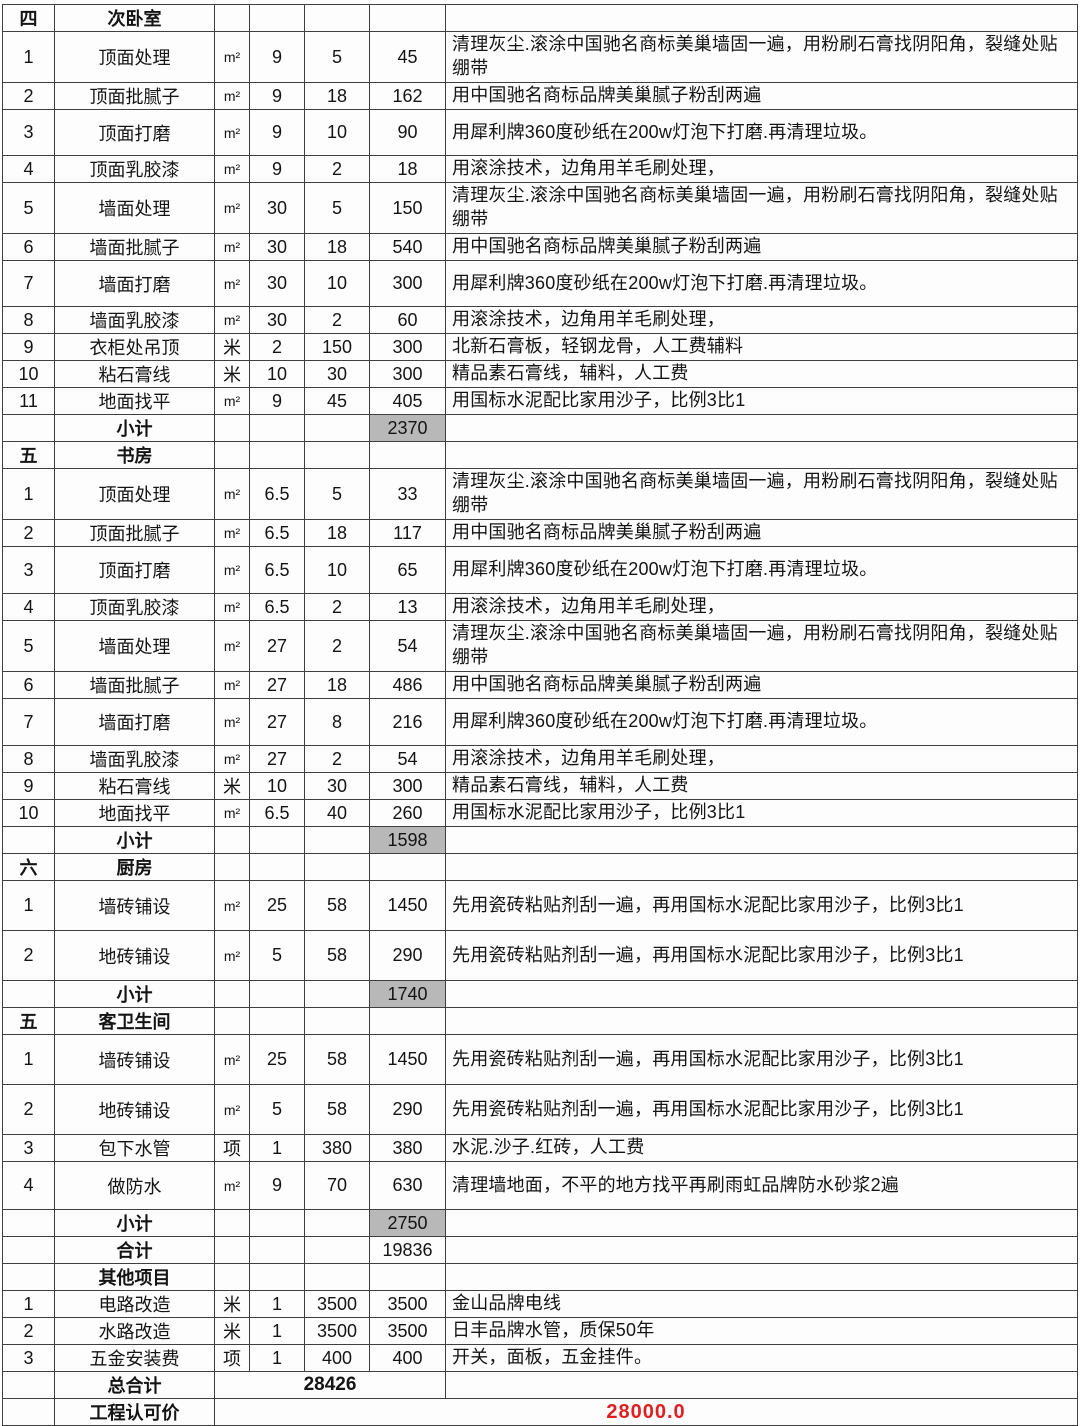  Describe the element at coordinates (407, 607) in the screenshot. I see `amount-cell: 13` at that location.